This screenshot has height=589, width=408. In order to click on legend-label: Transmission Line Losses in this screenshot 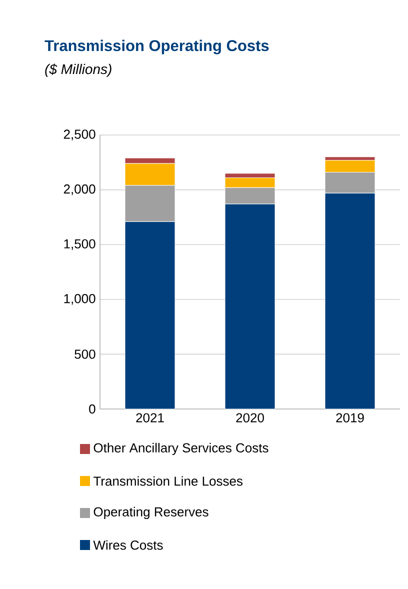, I will do `click(168, 481)`.